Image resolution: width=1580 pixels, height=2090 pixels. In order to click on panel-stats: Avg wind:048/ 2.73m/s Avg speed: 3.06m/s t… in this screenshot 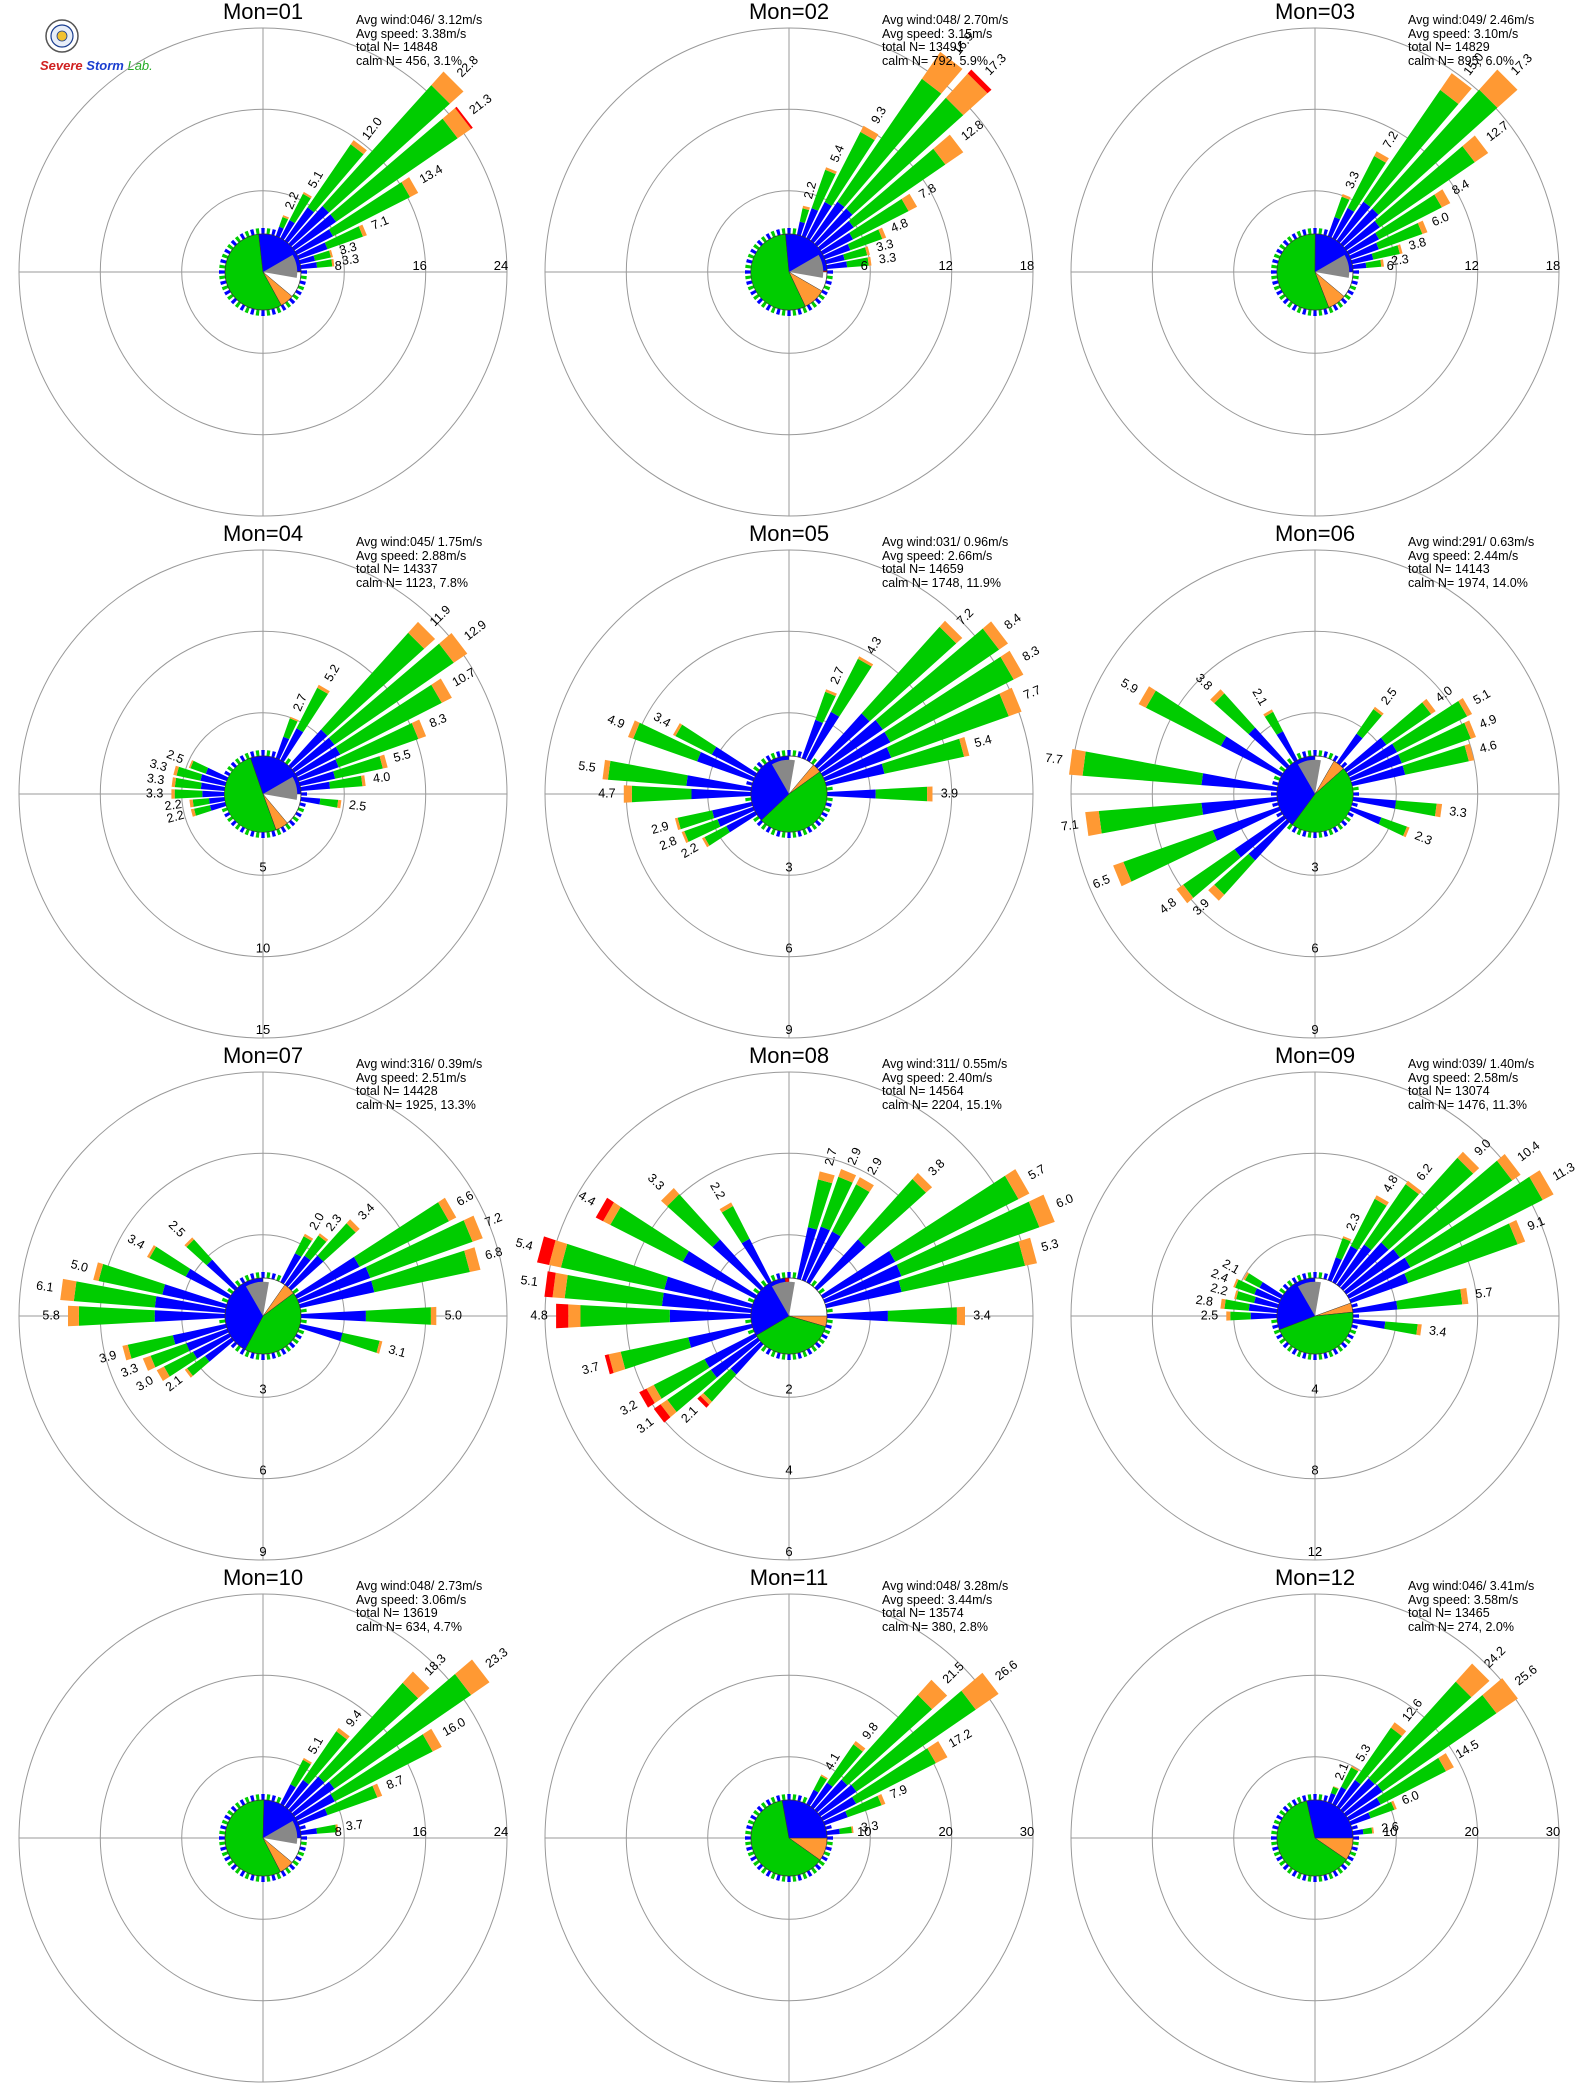, I will do `click(419, 1606)`.